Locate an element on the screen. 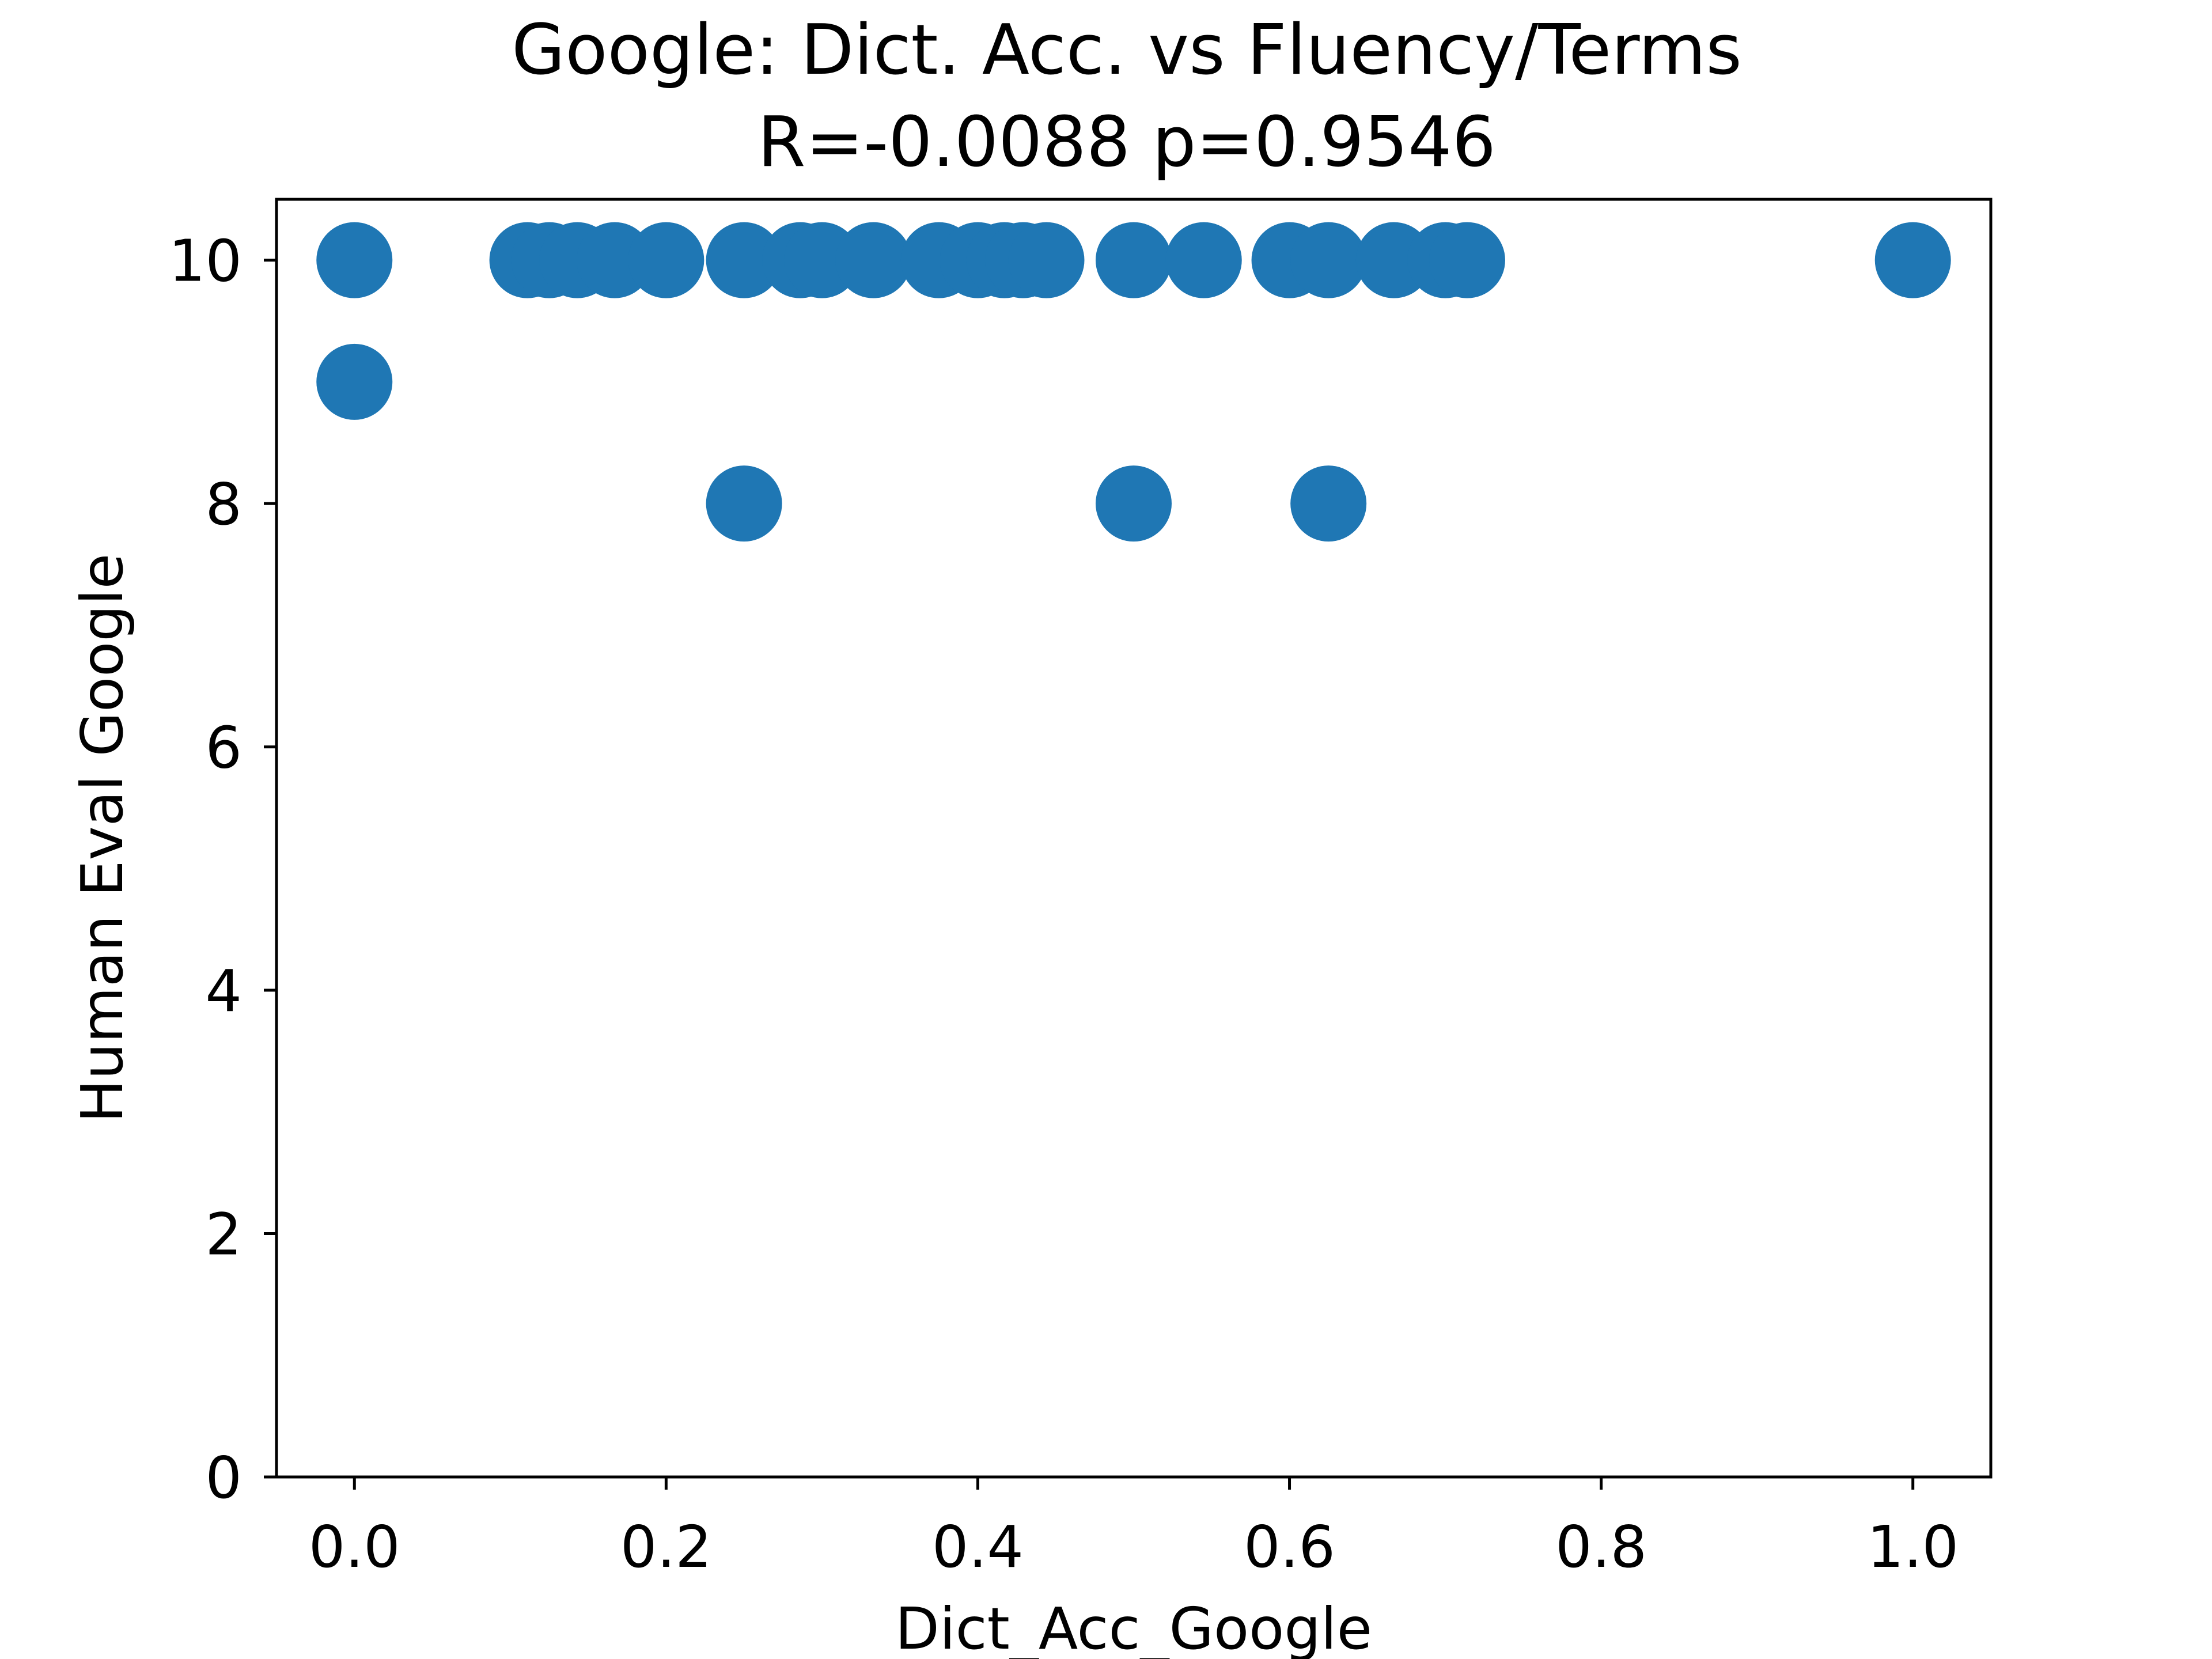  y-tick-label: 10 is located at coordinates (205, 261).